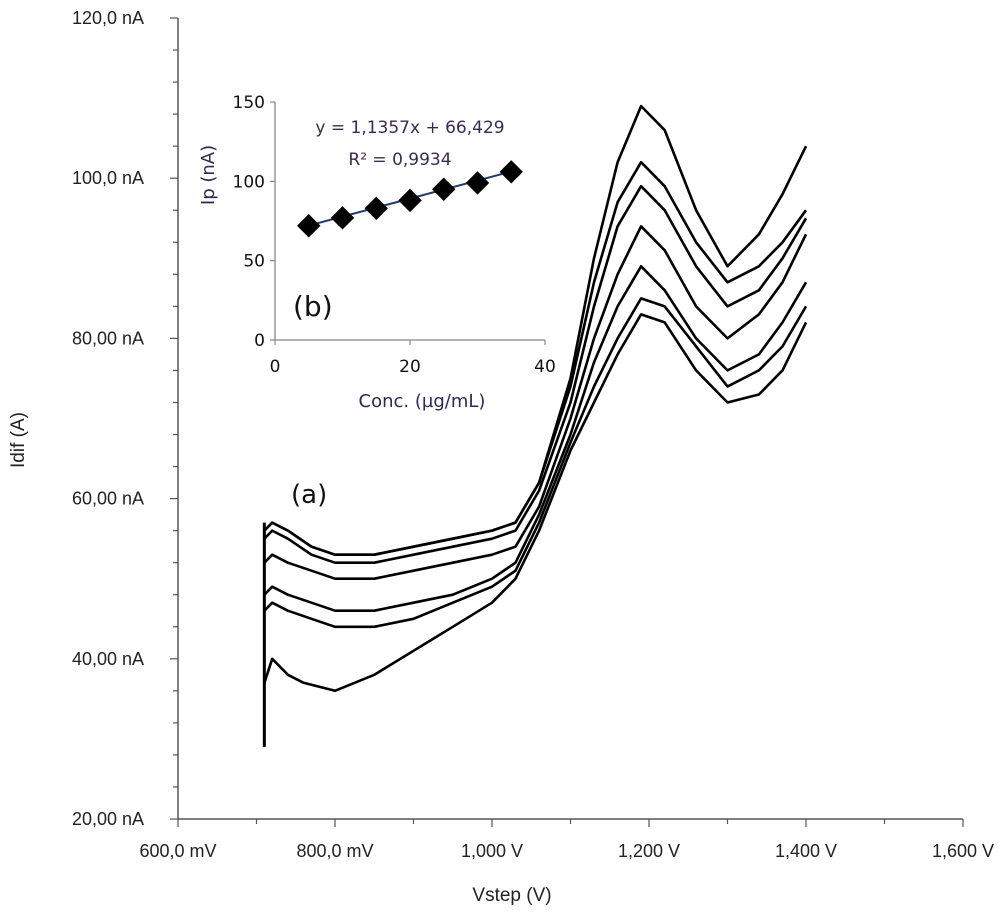  I want to click on inset-points, so click(410, 199).